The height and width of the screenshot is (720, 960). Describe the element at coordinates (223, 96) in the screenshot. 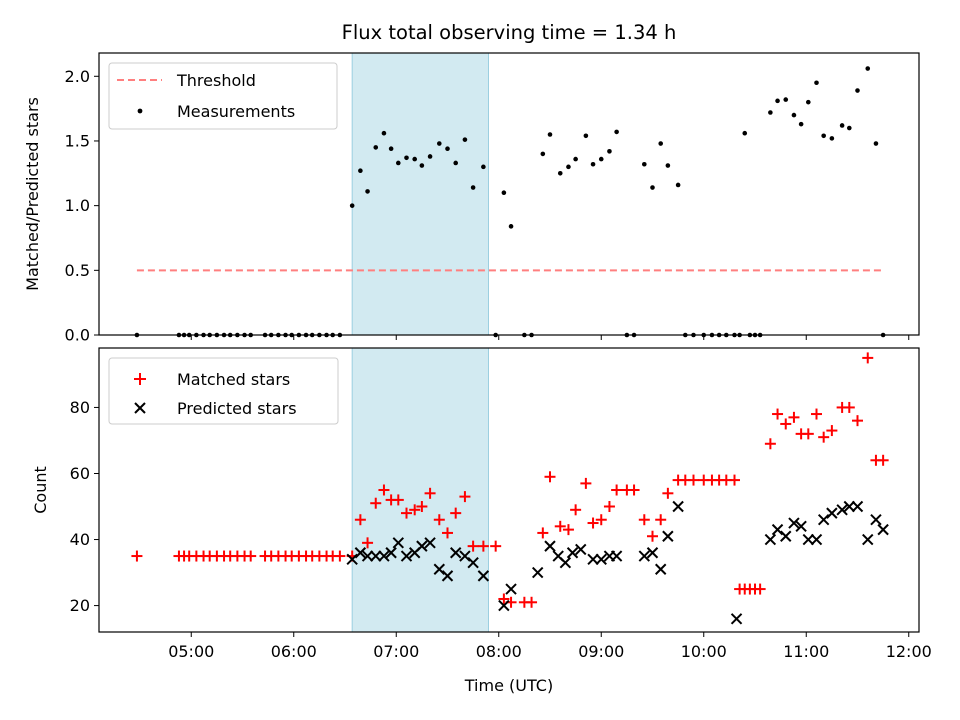

I see `top-legend-box` at that location.